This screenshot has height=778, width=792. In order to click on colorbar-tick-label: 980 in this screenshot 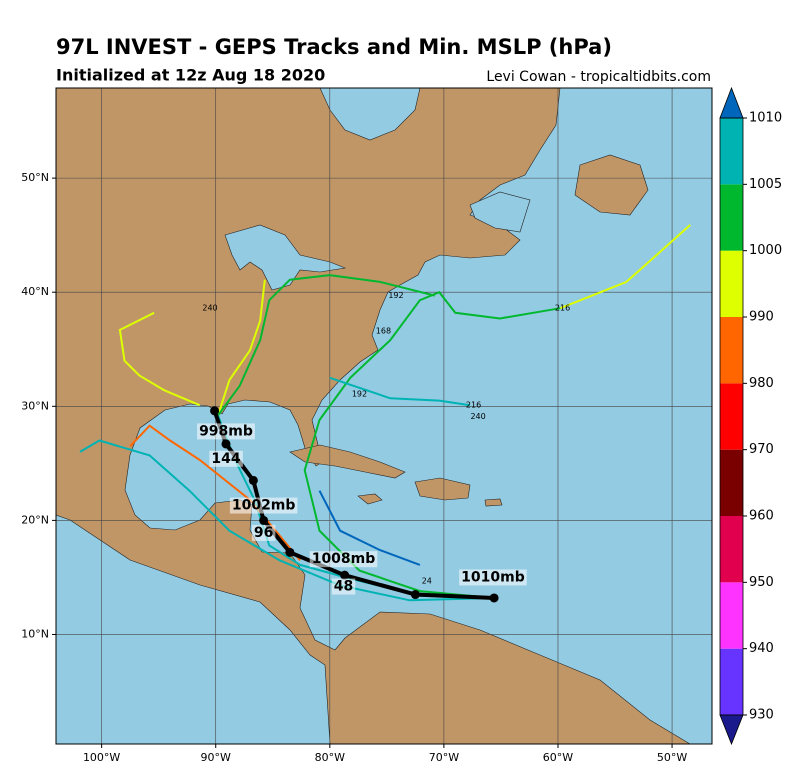, I will do `click(761, 383)`.